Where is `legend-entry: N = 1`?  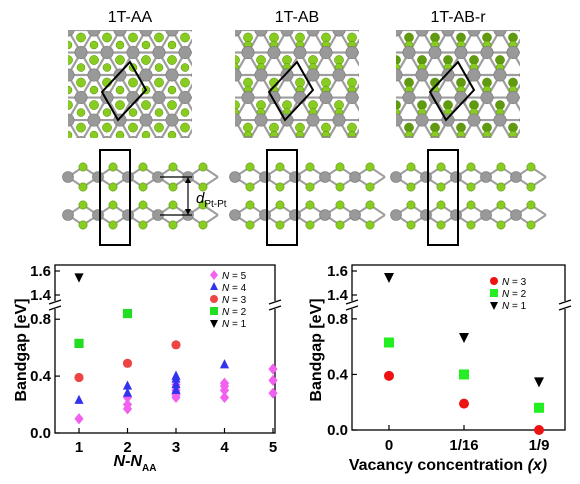
legend-entry: N = 1 is located at coordinates (234, 324).